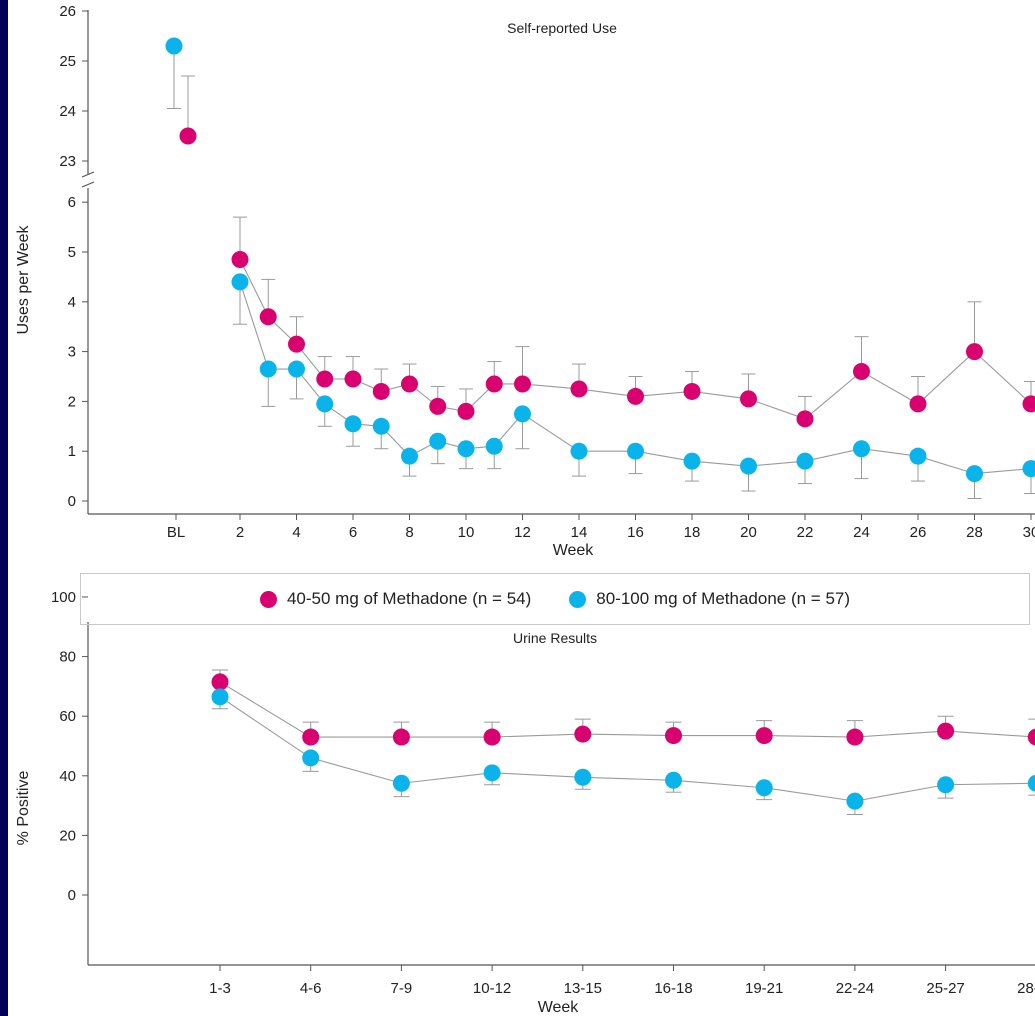 The image size is (1035, 1016). What do you see at coordinates (72, 202) in the screenshot?
I see `top-y-tick-label: 6` at bounding box center [72, 202].